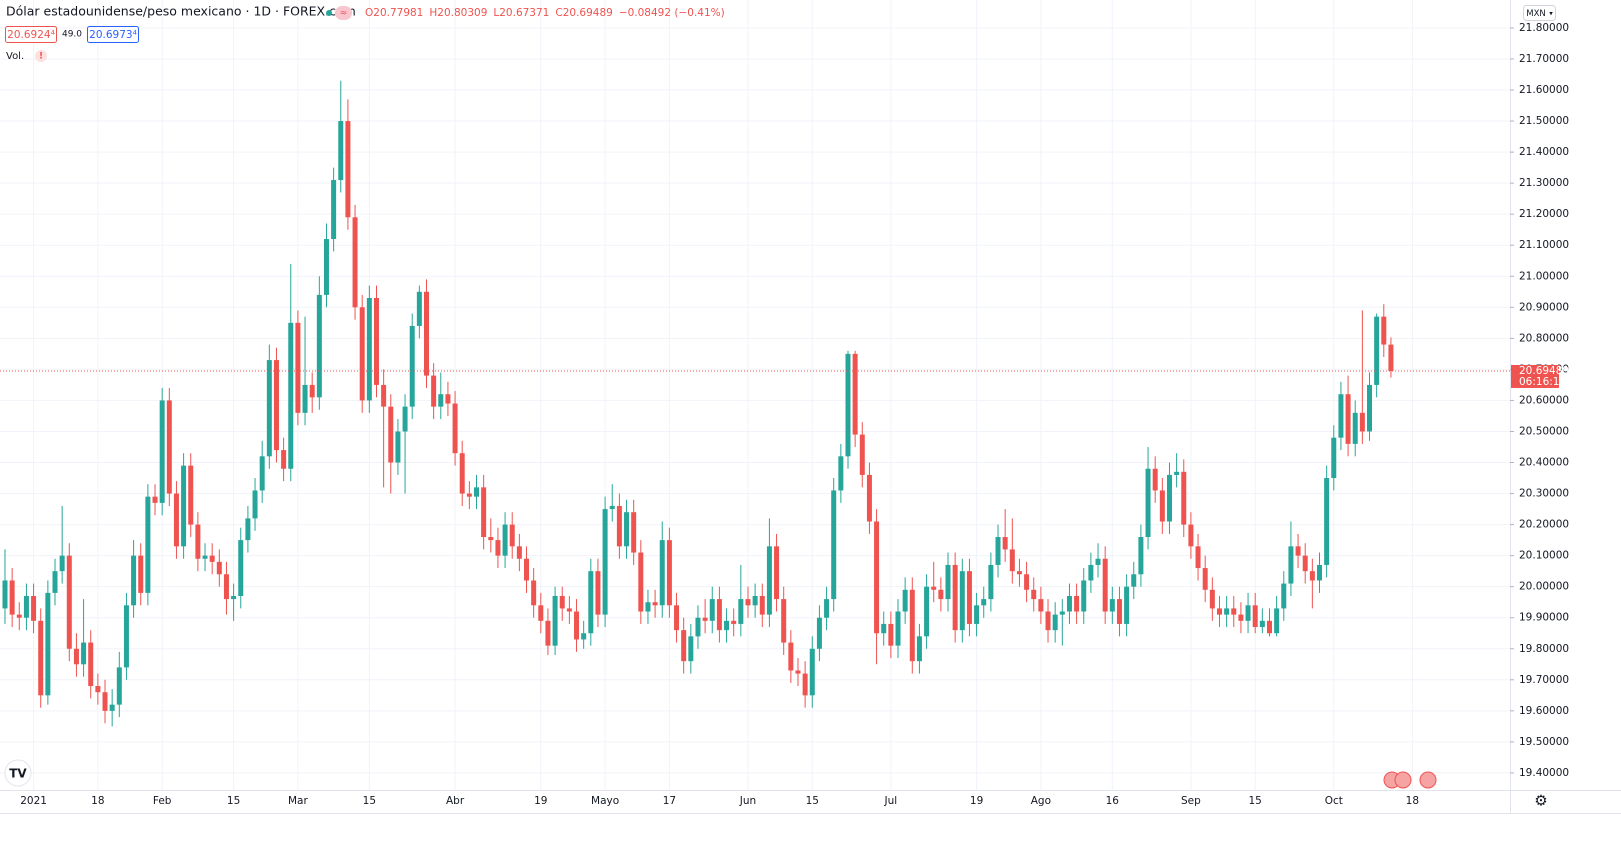 The width and height of the screenshot is (1621, 847). I want to click on currency: MXN, so click(1536, 14).